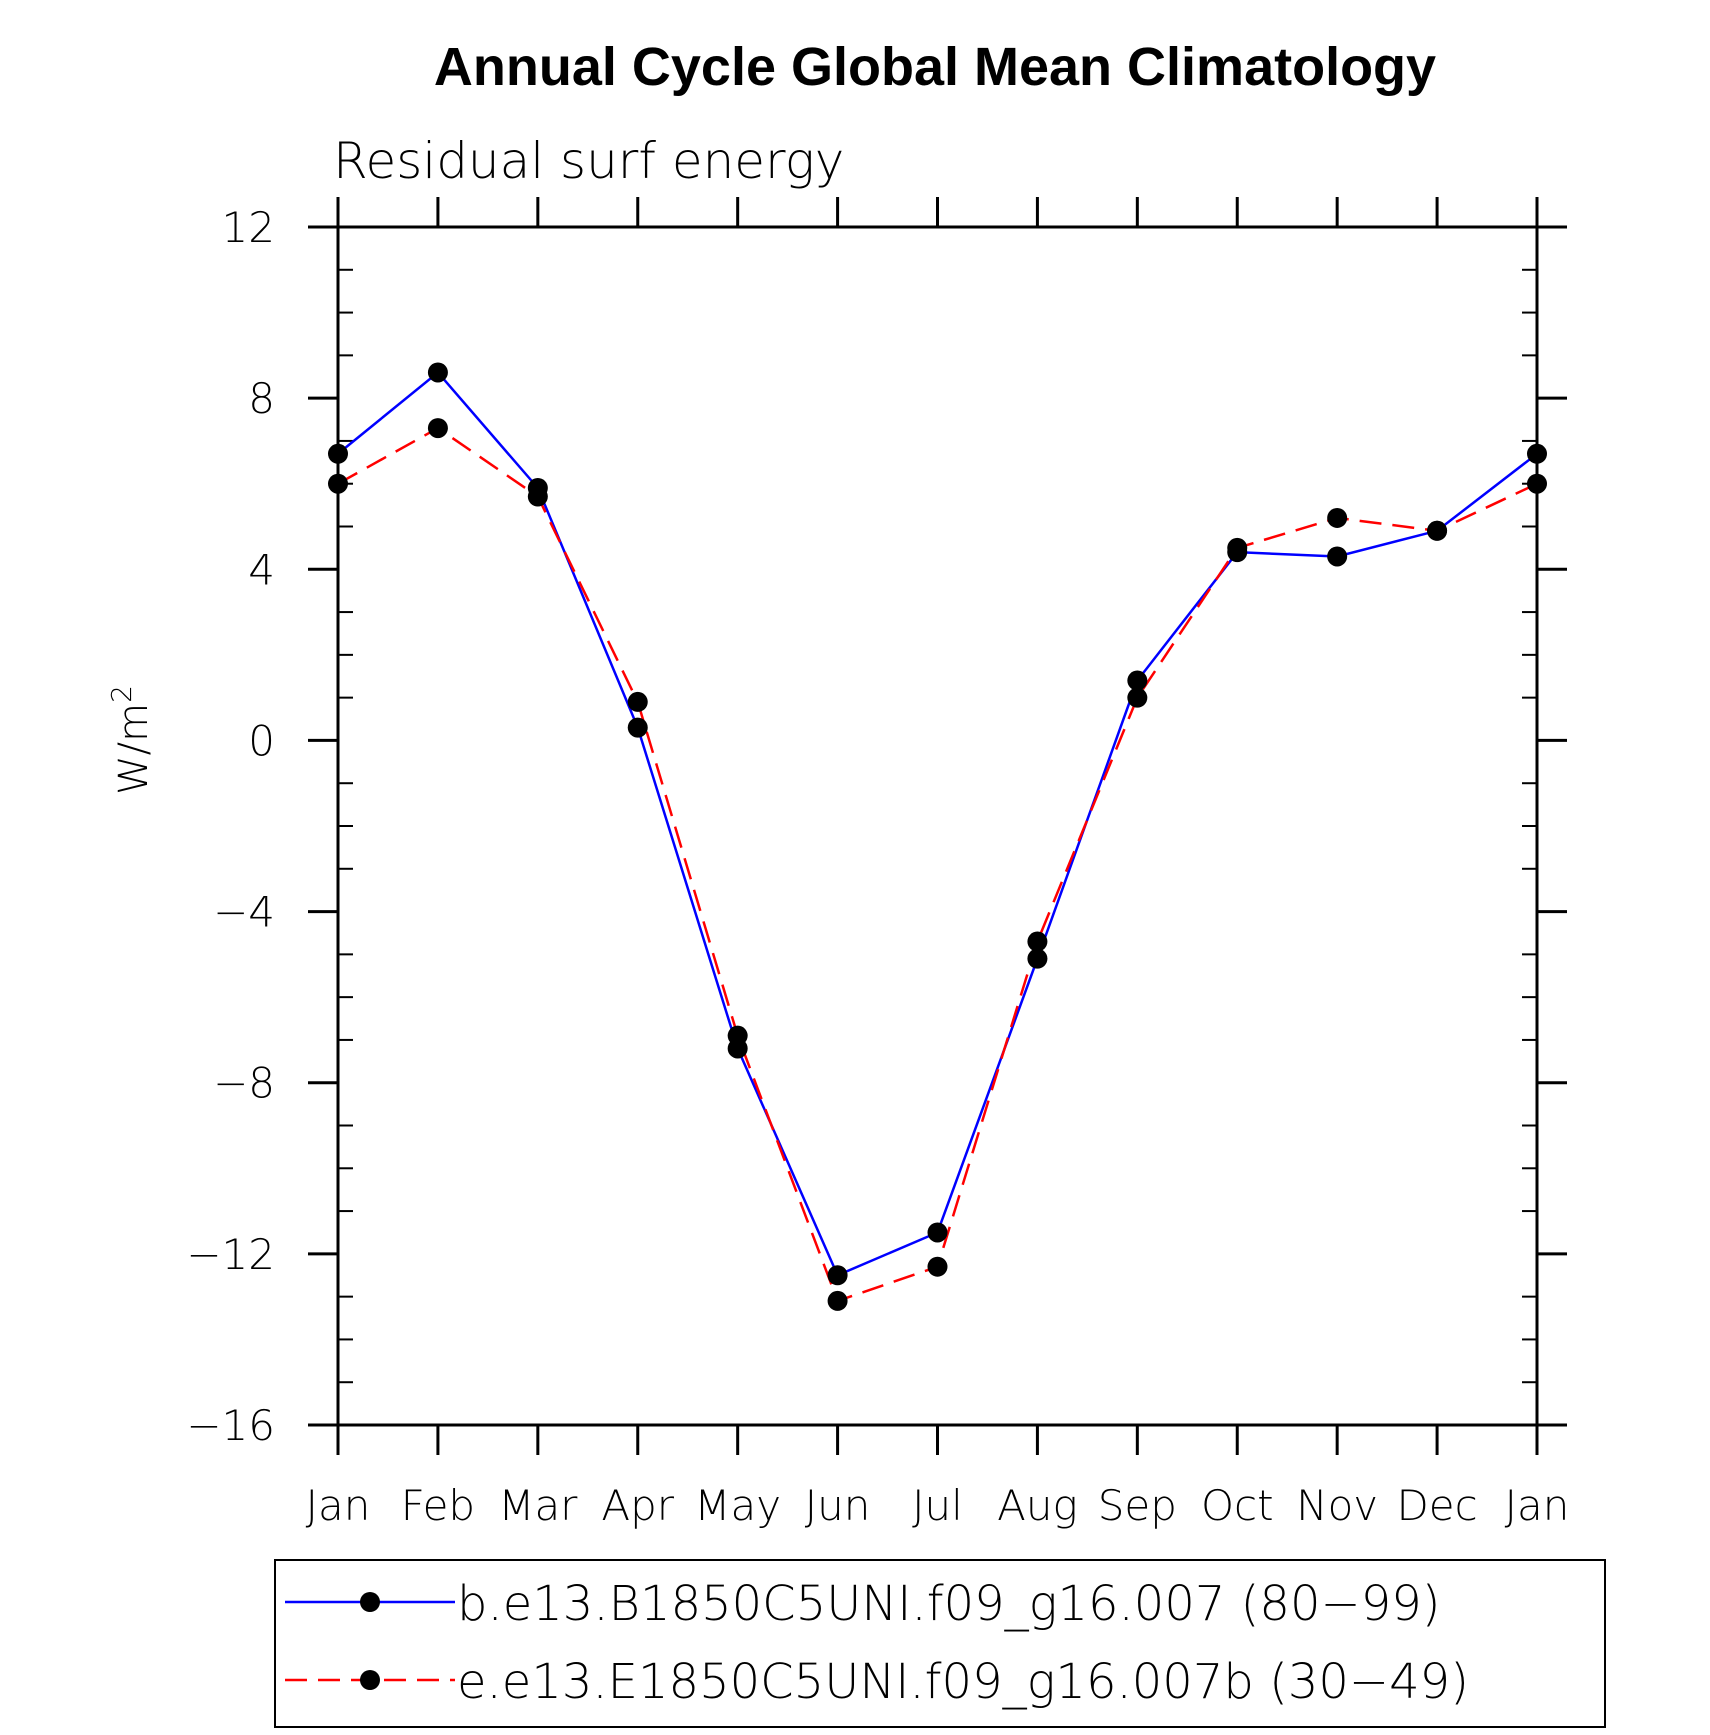 Image resolution: width=1710 pixels, height=1735 pixels. I want to click on y-axis-label-text: W/m, so click(134, 749).